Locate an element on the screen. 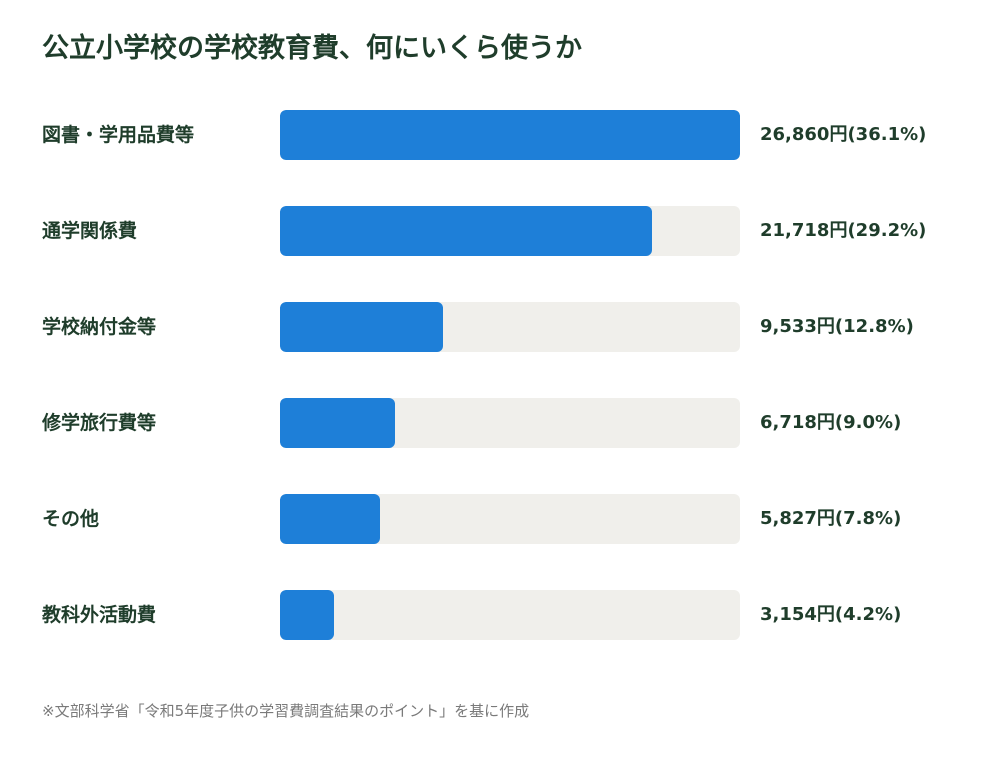 The image size is (1000, 766). chart-row: 修学旅行費等 6,718円(9.0%) is located at coordinates (500, 423).